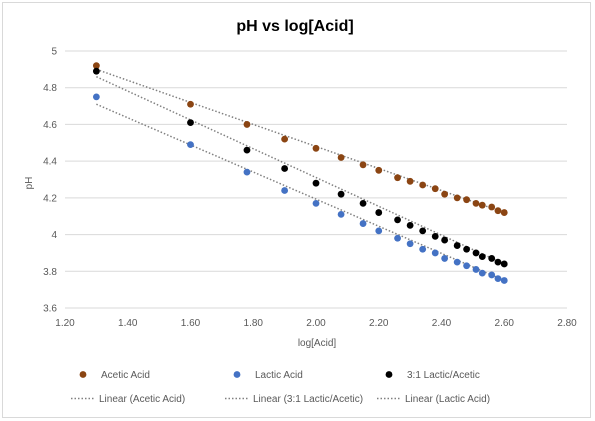 This screenshot has height=421, width=595. Describe the element at coordinates (54, 235) in the screenshot. I see `y-tick-label: 4` at that location.